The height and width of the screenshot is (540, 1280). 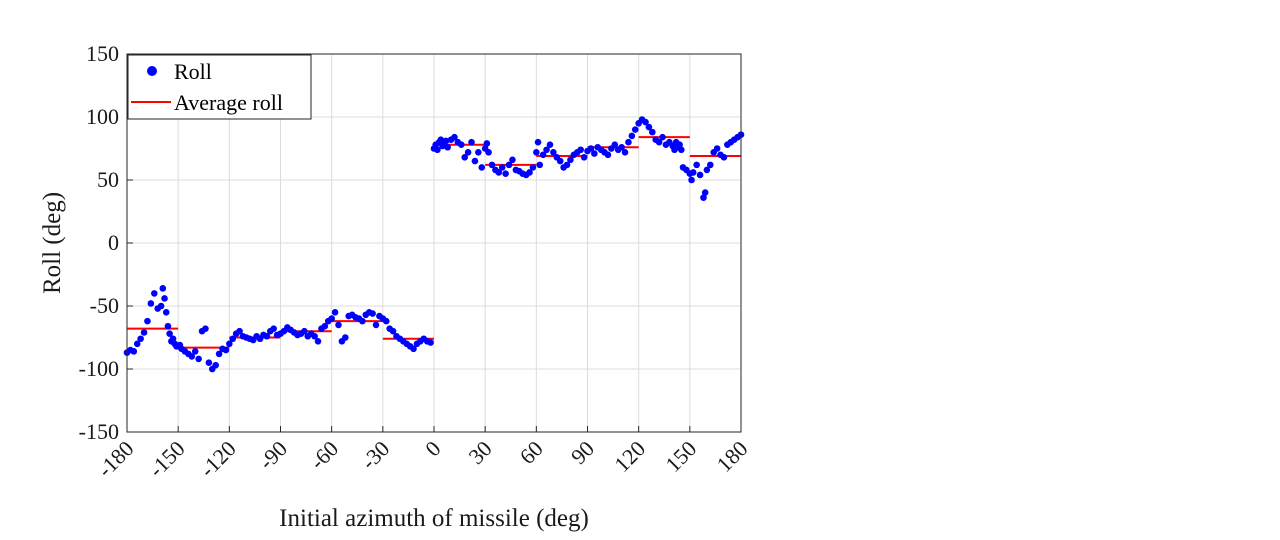 I want to click on legend-roll-label: Roll, so click(x=193, y=71).